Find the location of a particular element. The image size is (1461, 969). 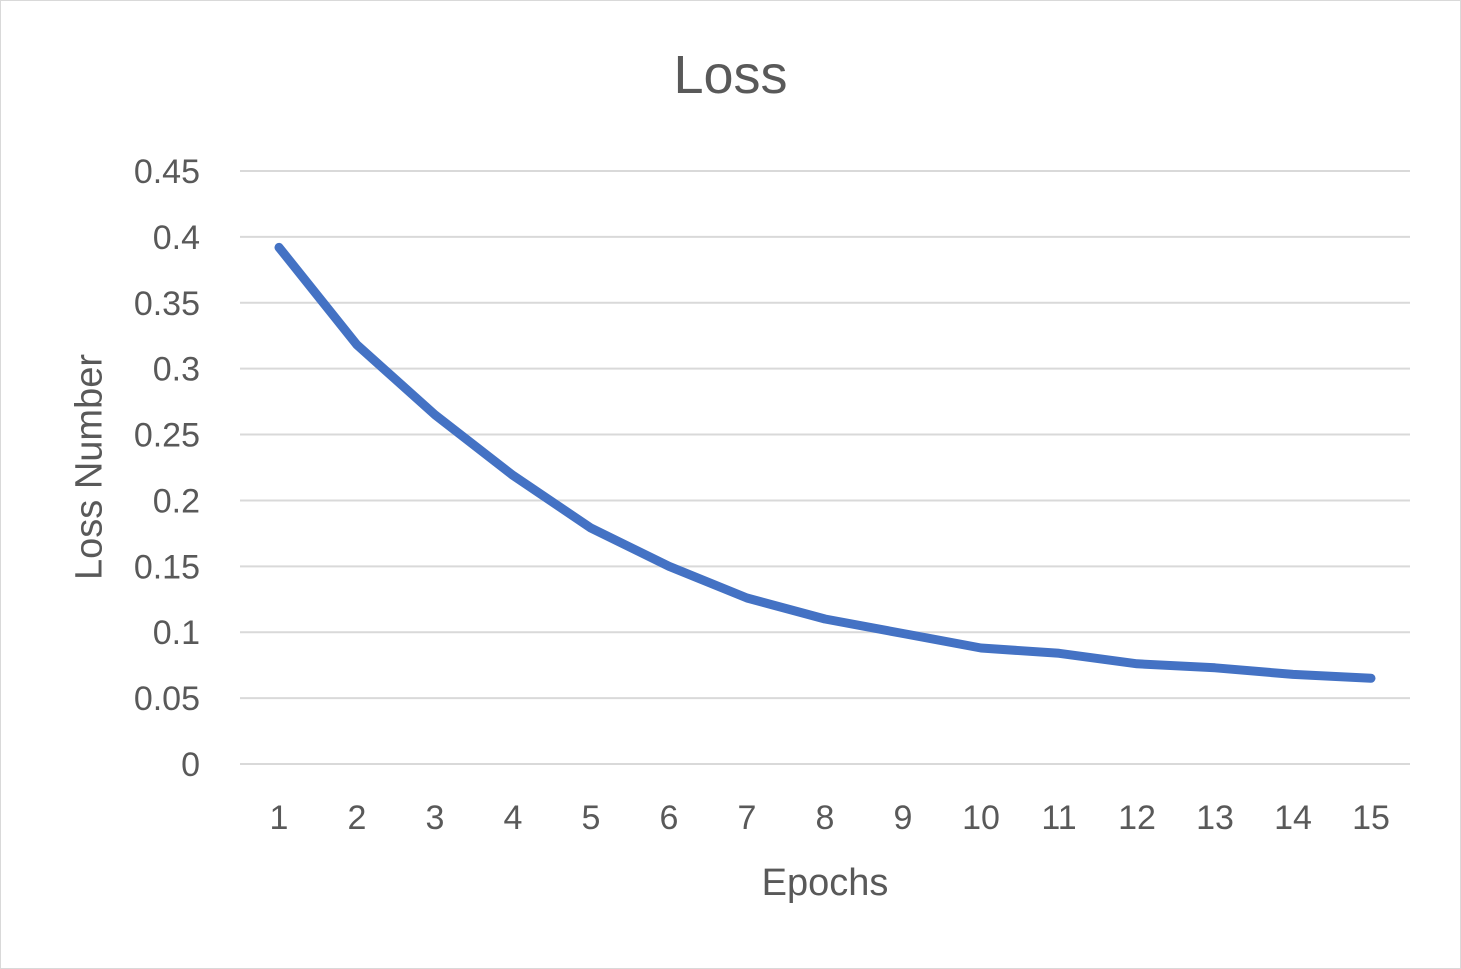

x-tick-label: 1 is located at coordinates (279, 818).